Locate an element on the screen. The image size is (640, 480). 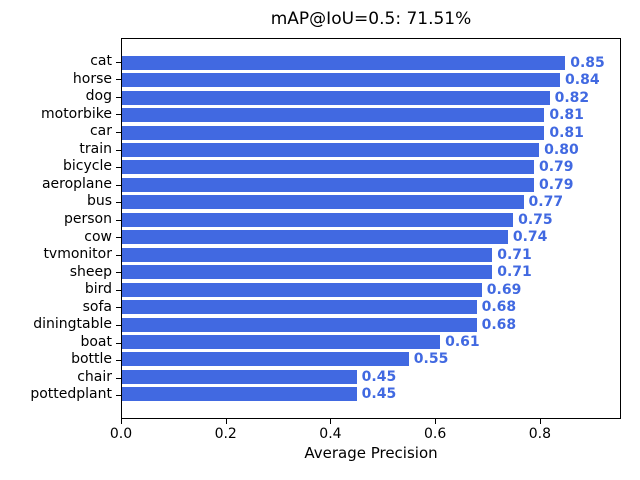
bar-motorbike is located at coordinates (333, 115).